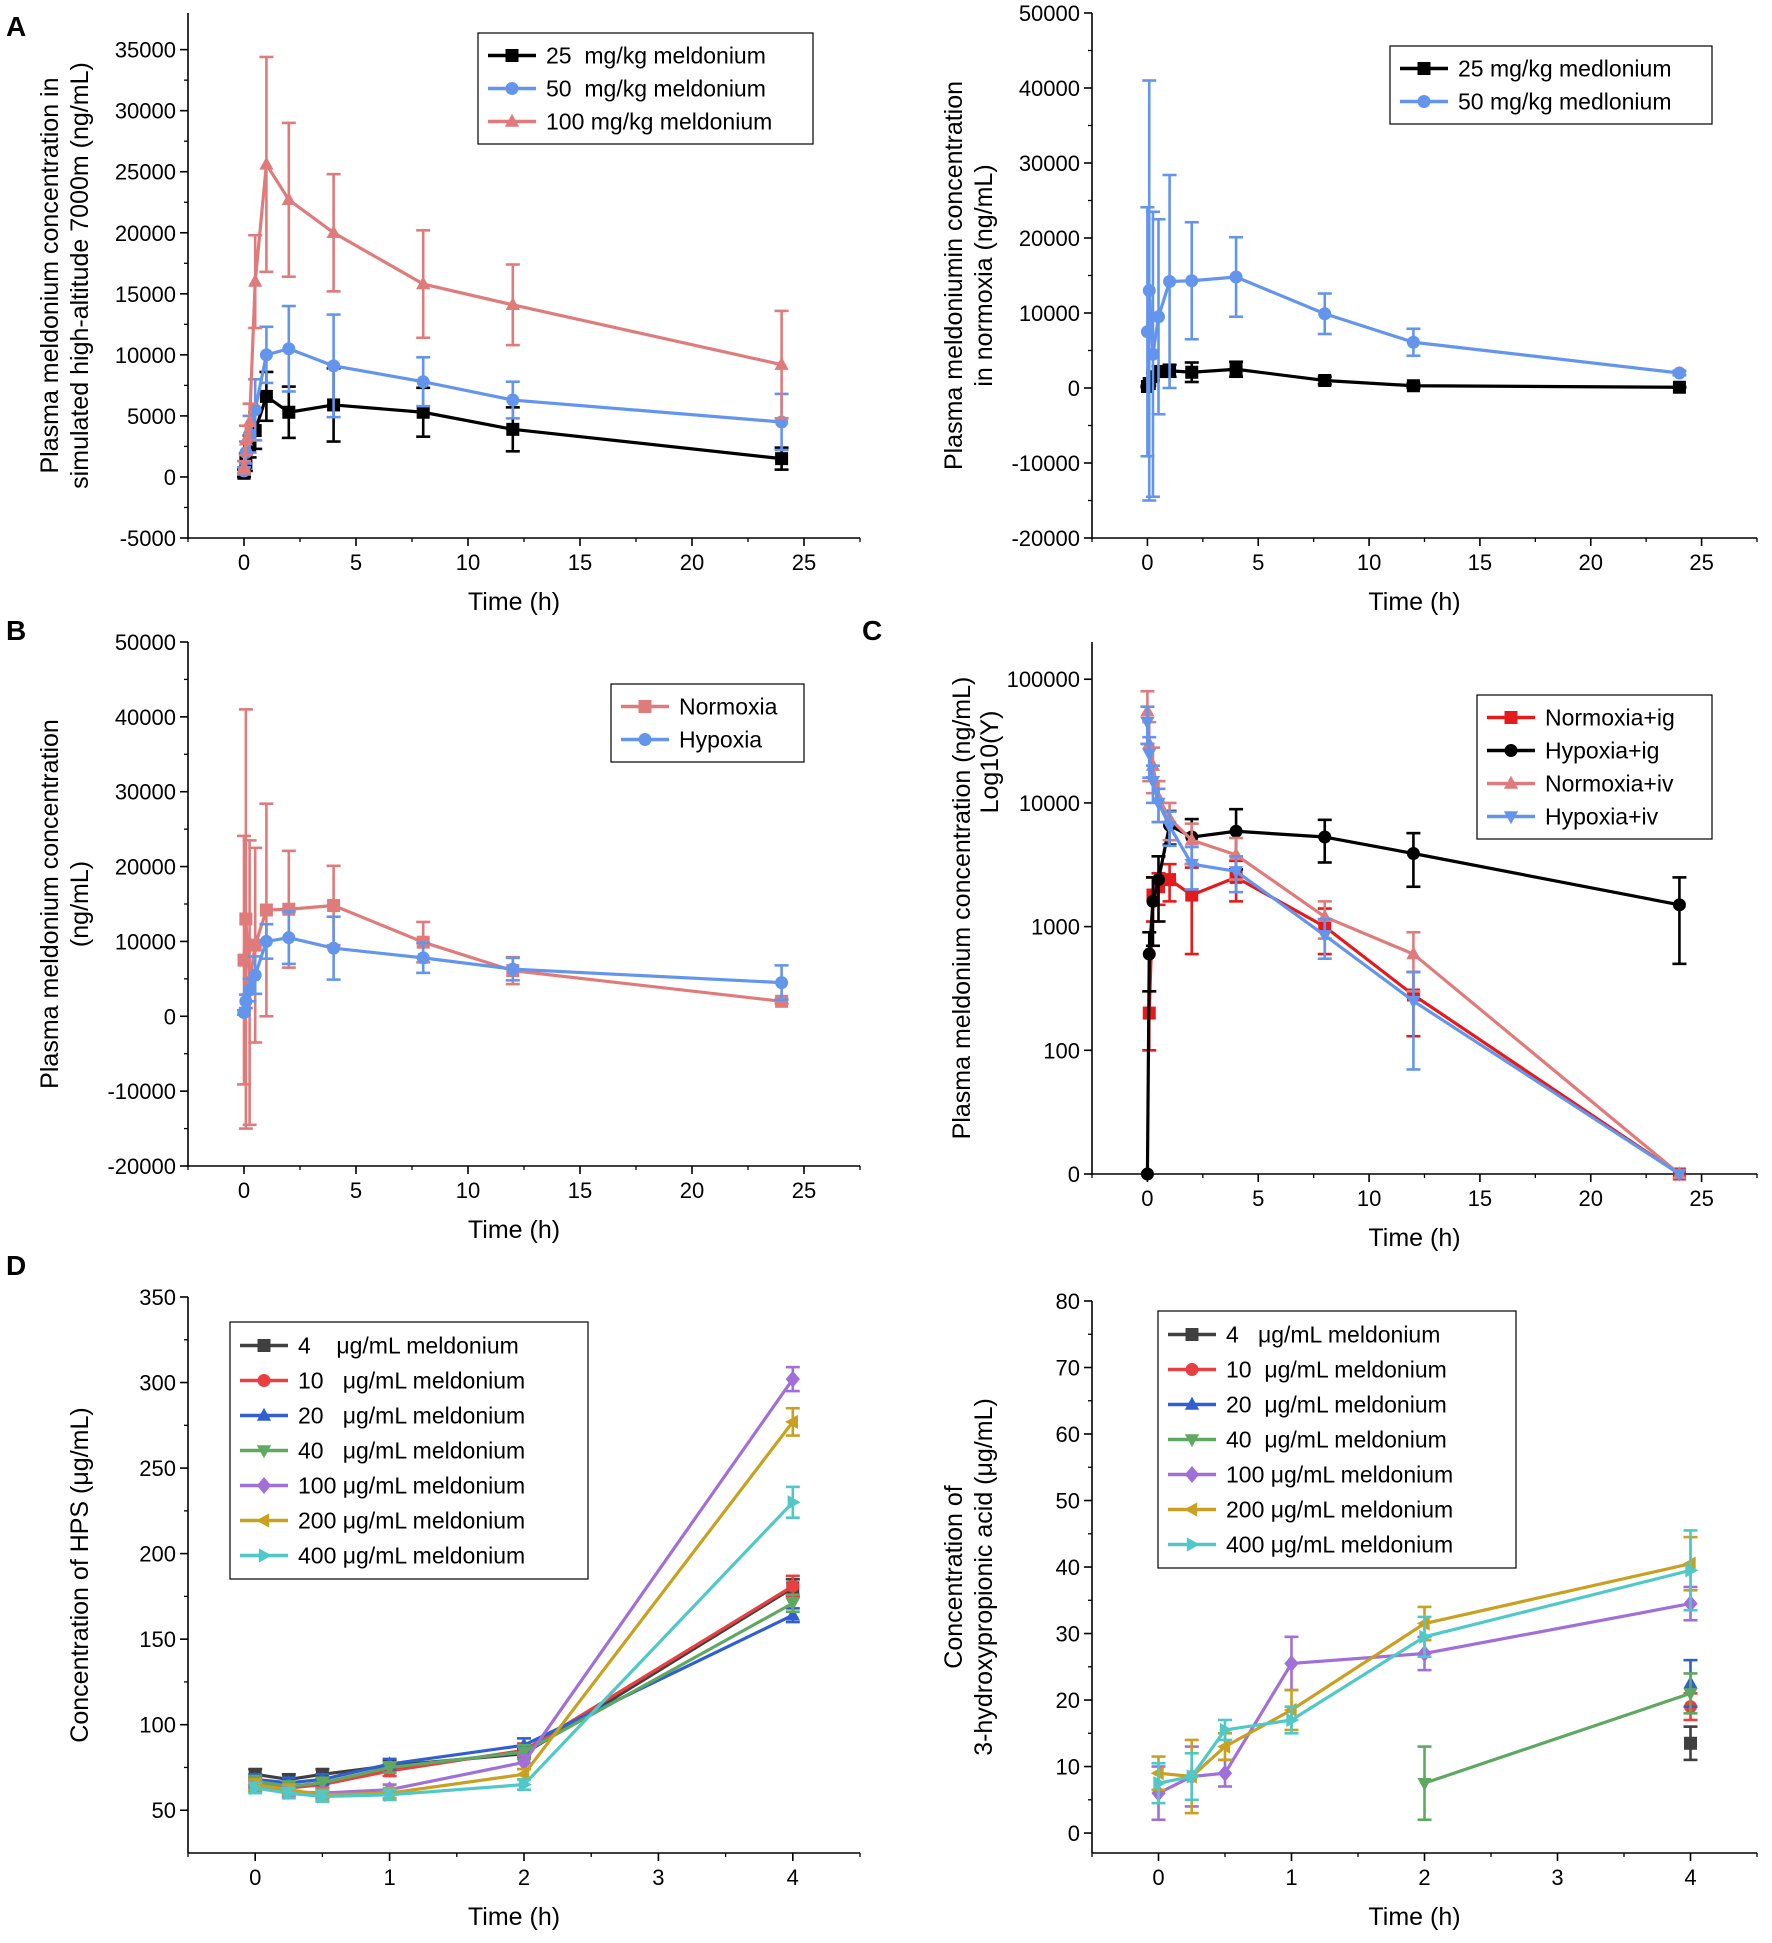 This screenshot has width=1772, height=1943. What do you see at coordinates (1310, 1545) in the screenshot?
I see `legend-item-400-g-ml-meldonium: 400 μg/mL meldonium` at bounding box center [1310, 1545].